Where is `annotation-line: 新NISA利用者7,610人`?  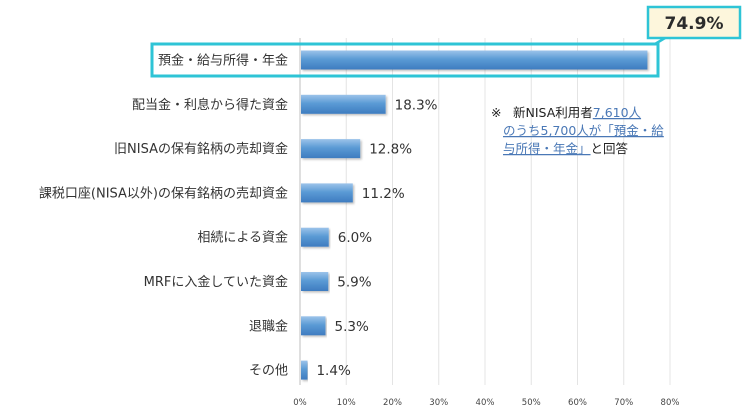
annotation-line: 新NISA利用者7,610人 is located at coordinates (577, 112).